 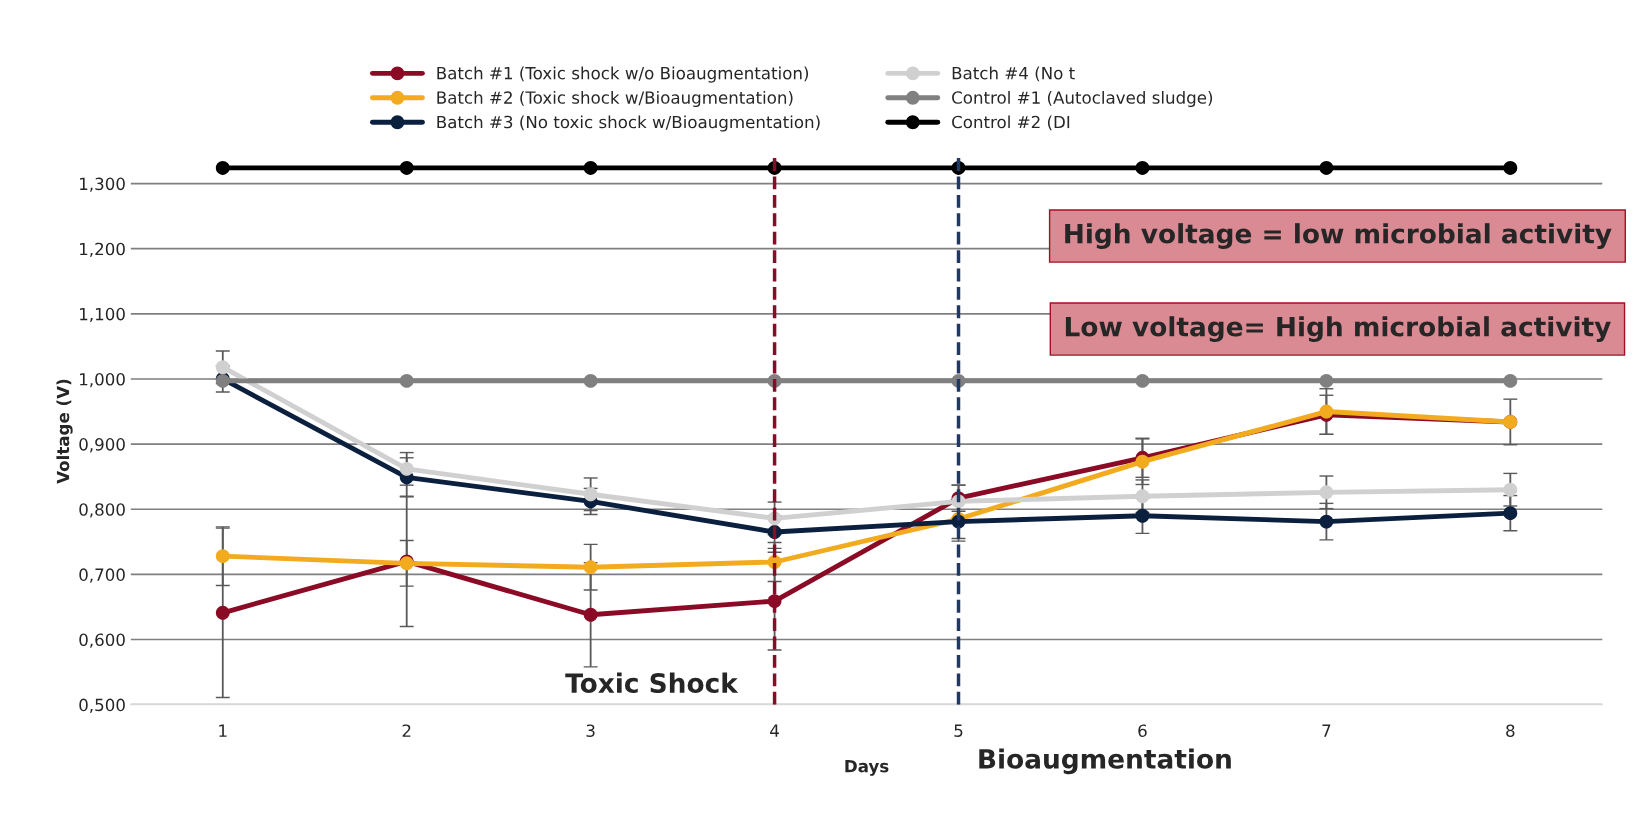 I want to click on x-tick-label: 5, so click(x=958, y=730).